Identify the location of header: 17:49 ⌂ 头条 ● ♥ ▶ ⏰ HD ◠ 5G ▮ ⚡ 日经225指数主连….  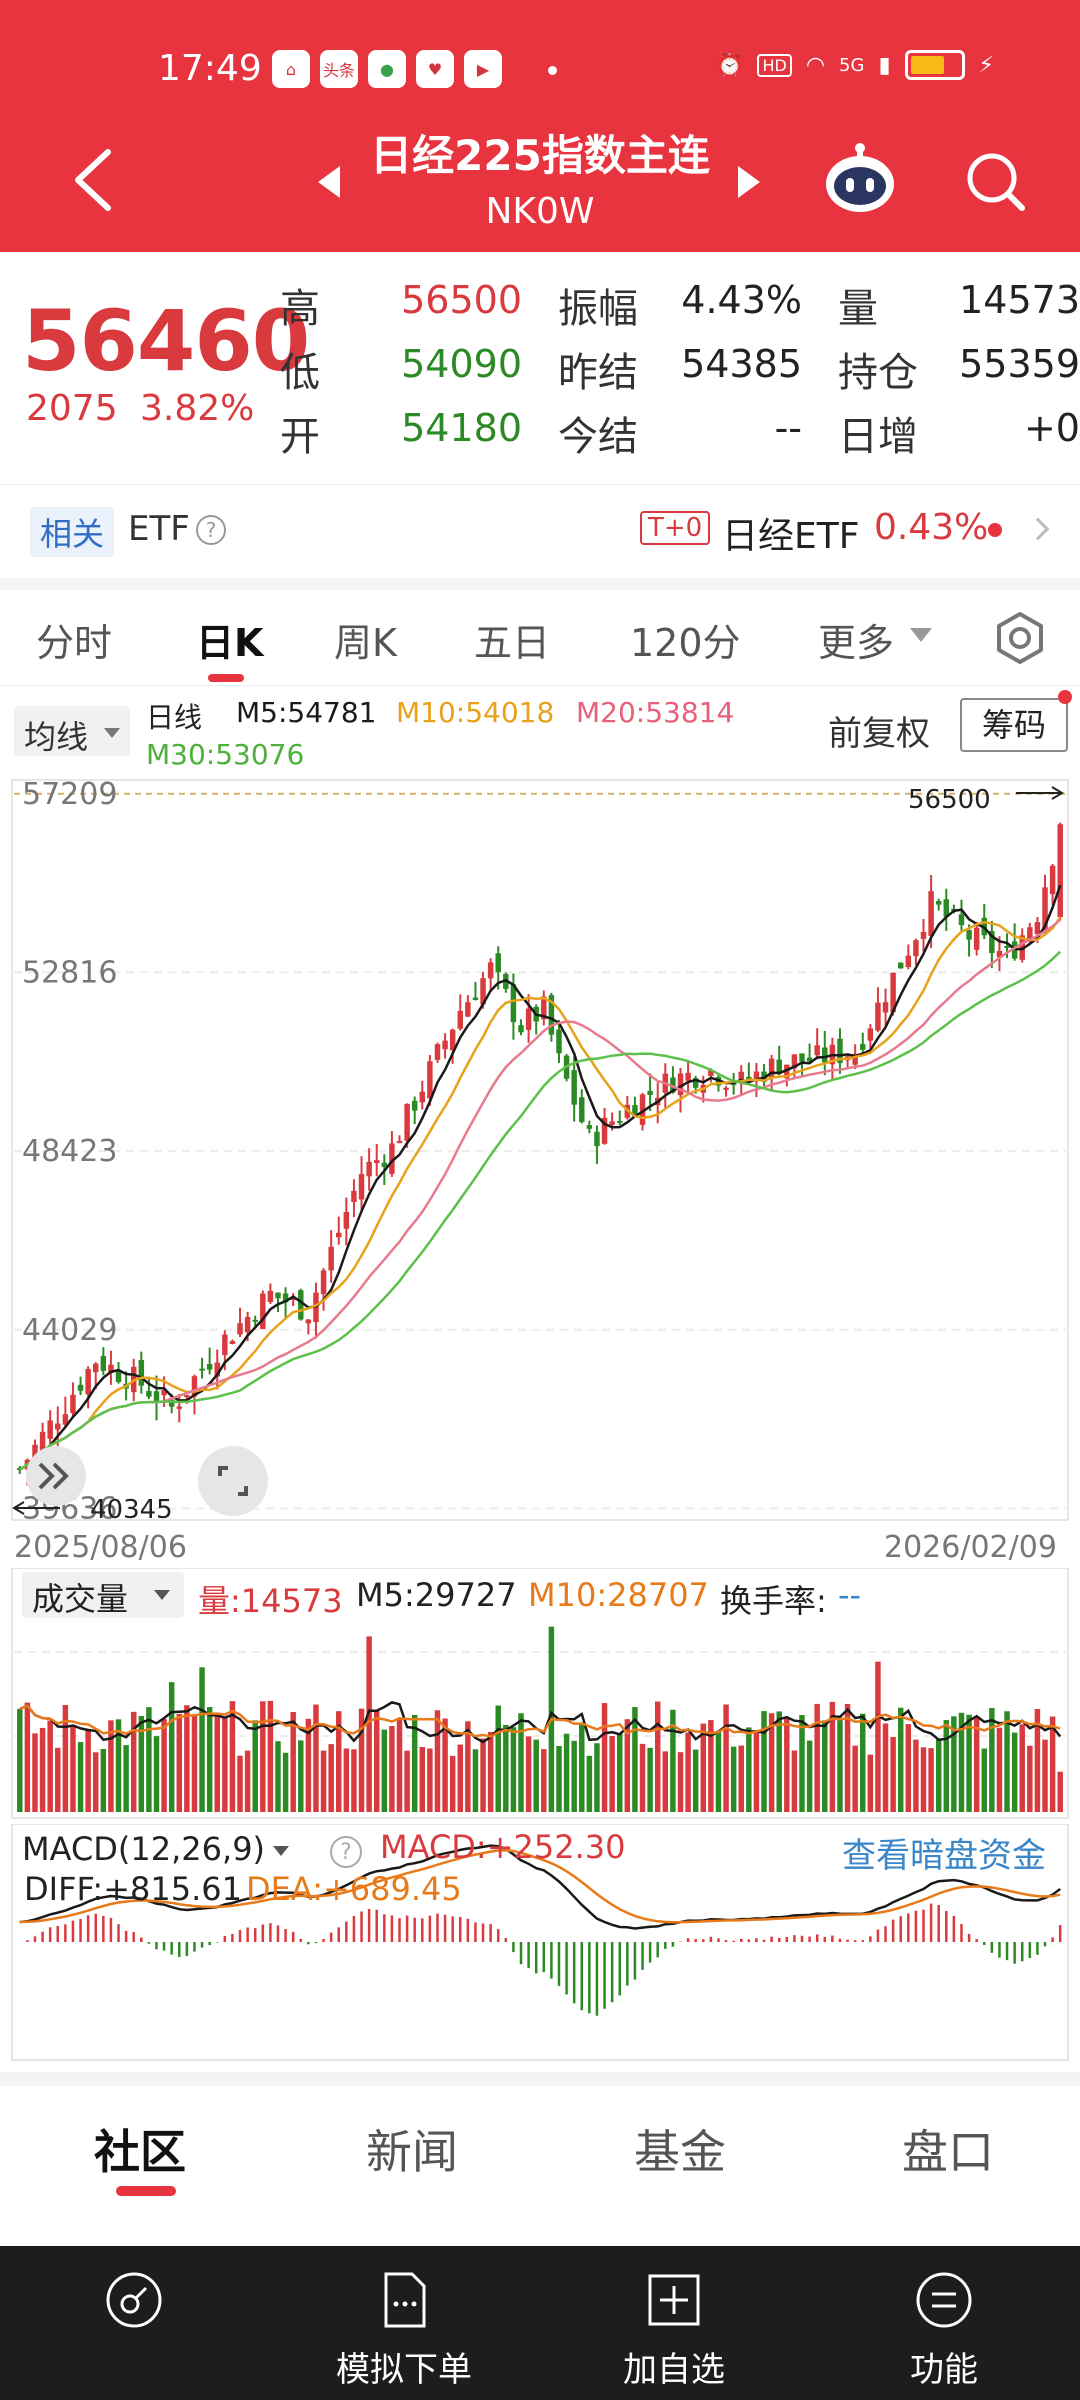
(540, 126).